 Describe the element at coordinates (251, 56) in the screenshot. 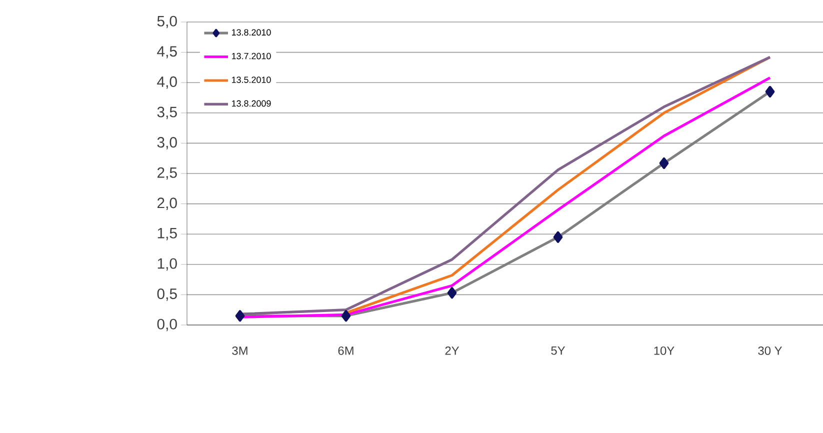

I see `legend-label: 13.7.2010` at that location.